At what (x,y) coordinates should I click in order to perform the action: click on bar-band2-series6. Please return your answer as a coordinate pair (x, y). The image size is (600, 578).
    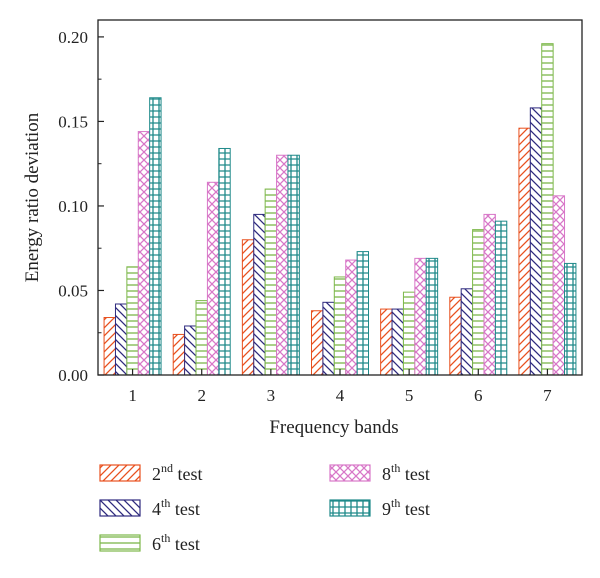
    Looking at the image, I should click on (201, 338).